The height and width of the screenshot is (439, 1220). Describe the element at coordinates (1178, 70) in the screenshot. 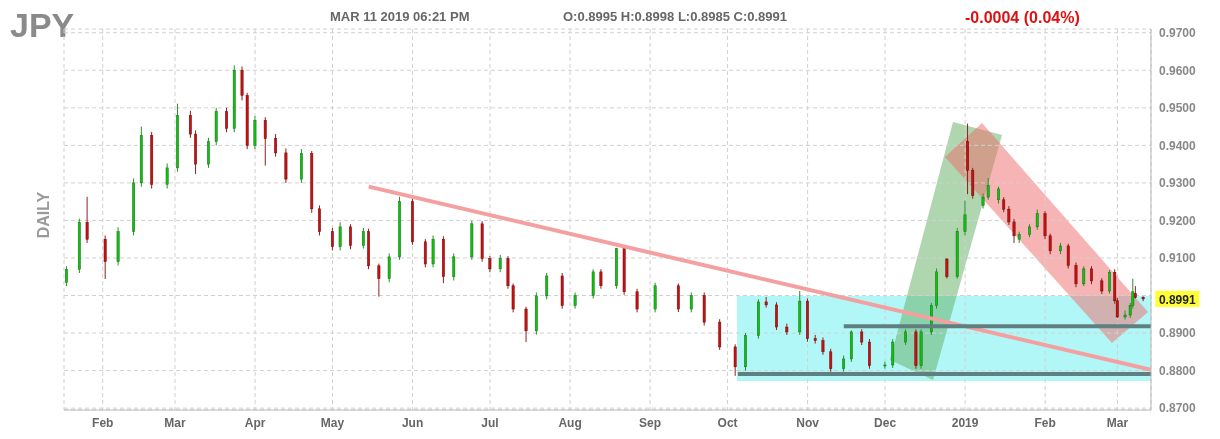

I see `y-tick-label: 0.9600` at that location.